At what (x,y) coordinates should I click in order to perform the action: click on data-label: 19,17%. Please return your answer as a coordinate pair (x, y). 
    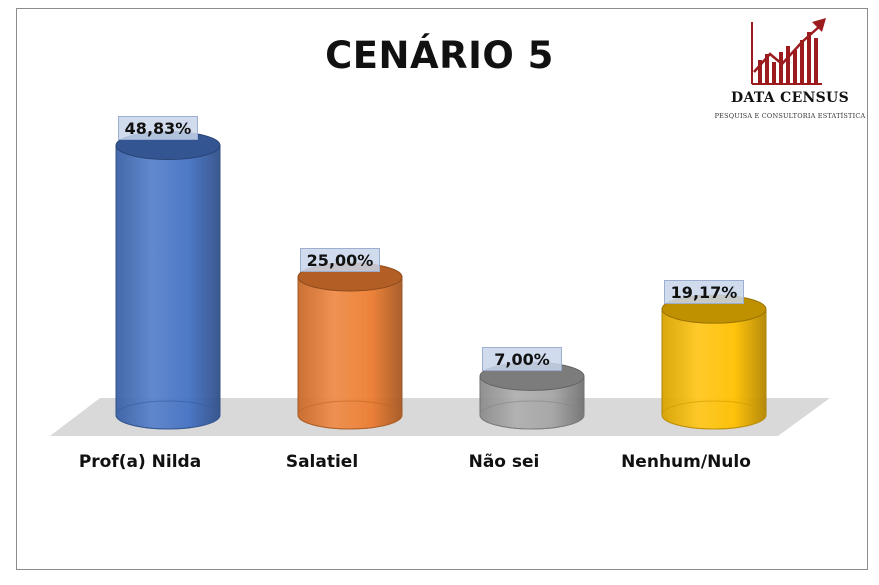
    Looking at the image, I should click on (704, 292).